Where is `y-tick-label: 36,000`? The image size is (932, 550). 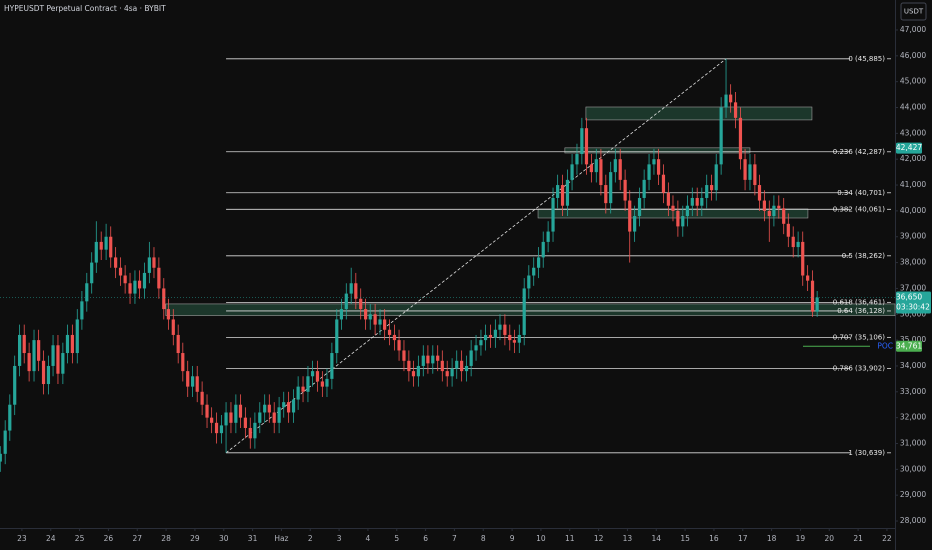
y-tick-label: 36,000 is located at coordinates (913, 313).